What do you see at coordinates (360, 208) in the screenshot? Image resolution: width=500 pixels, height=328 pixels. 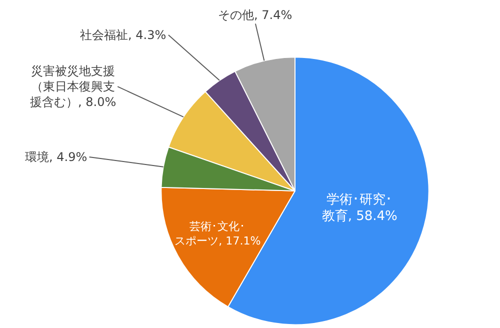 I see `slice-label: 学術･研究･教育, 58.4%` at bounding box center [360, 208].